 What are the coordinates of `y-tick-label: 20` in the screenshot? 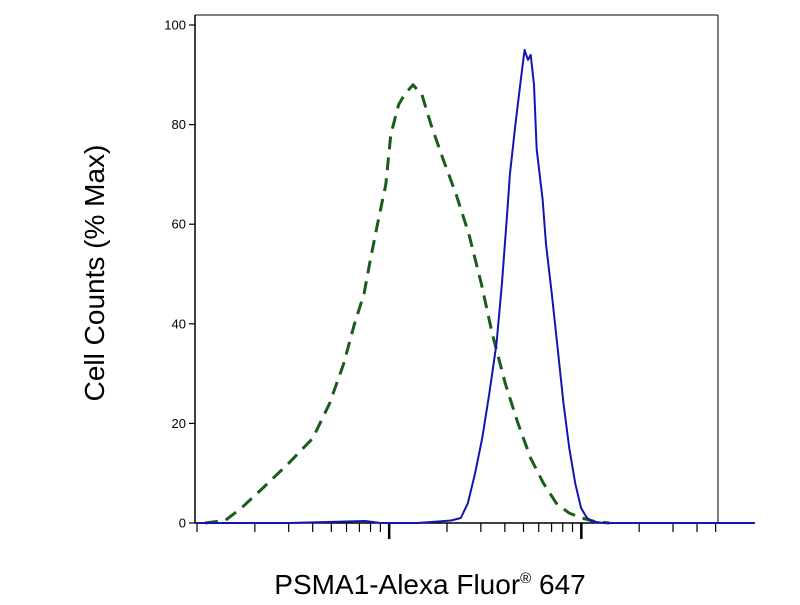 It's located at (179, 423).